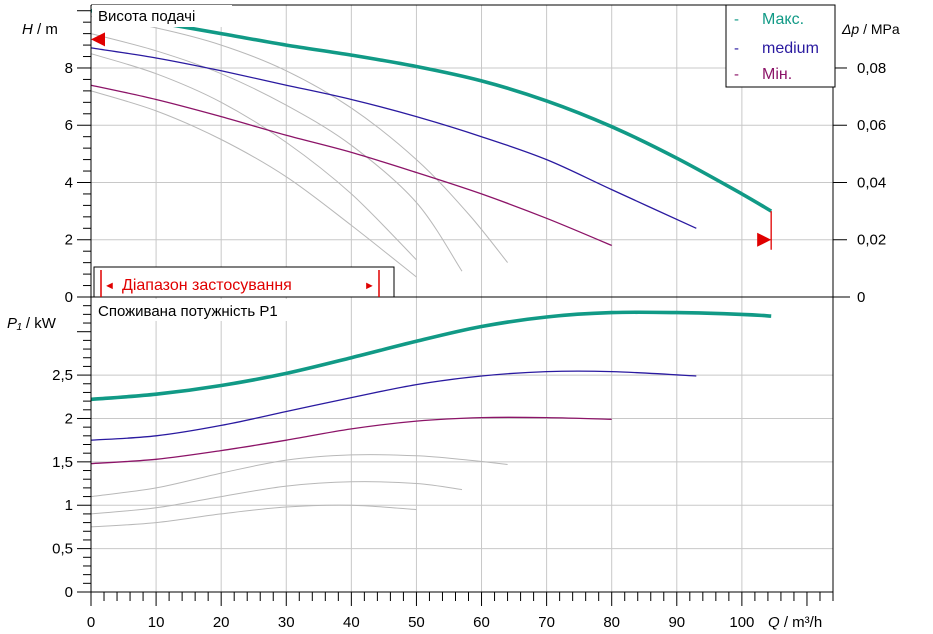 Image resolution: width=933 pixels, height=634 pixels. I want to click on top-y-axis-label: H / m, so click(40, 29).